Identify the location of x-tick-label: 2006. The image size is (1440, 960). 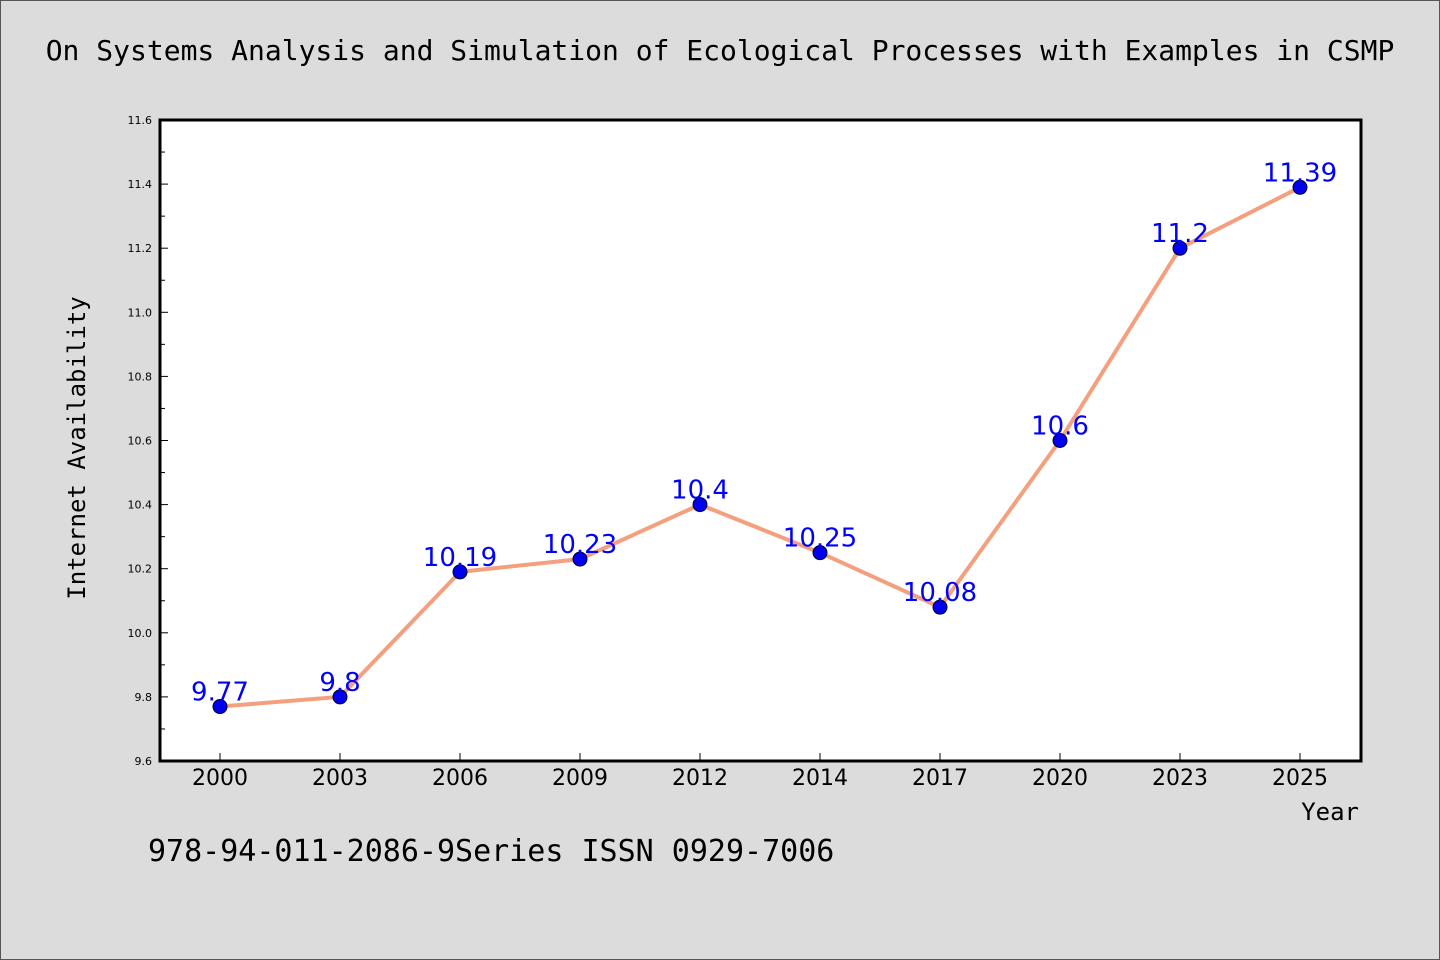
(460, 778).